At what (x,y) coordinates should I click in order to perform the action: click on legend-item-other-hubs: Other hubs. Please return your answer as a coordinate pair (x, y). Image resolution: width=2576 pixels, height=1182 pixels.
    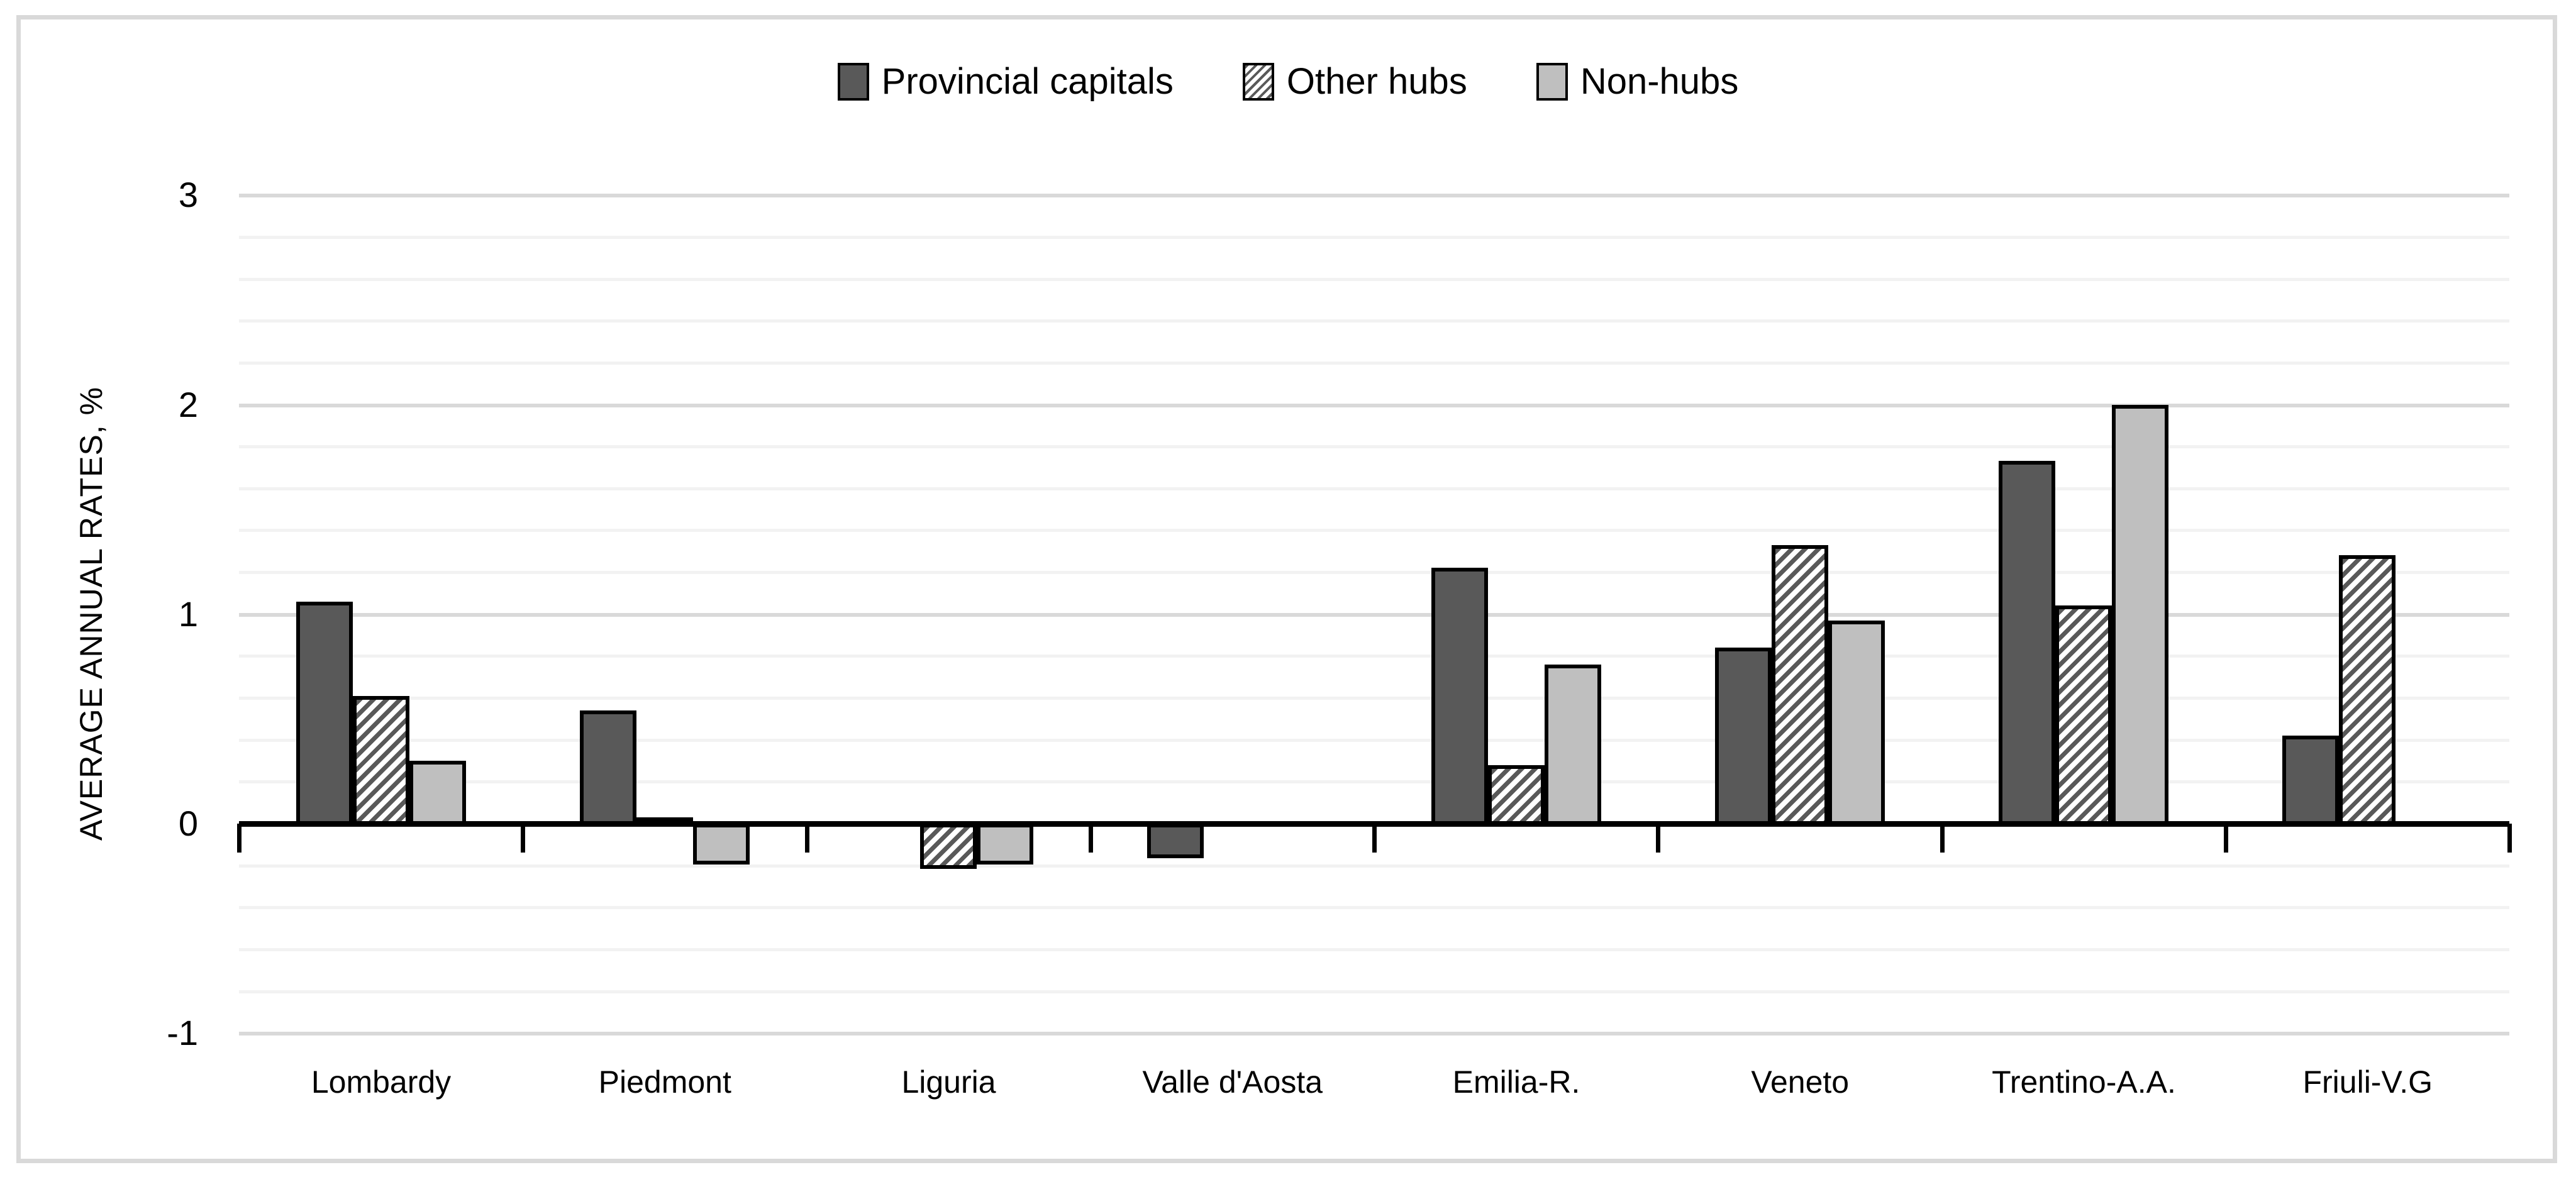
    Looking at the image, I should click on (1354, 81).